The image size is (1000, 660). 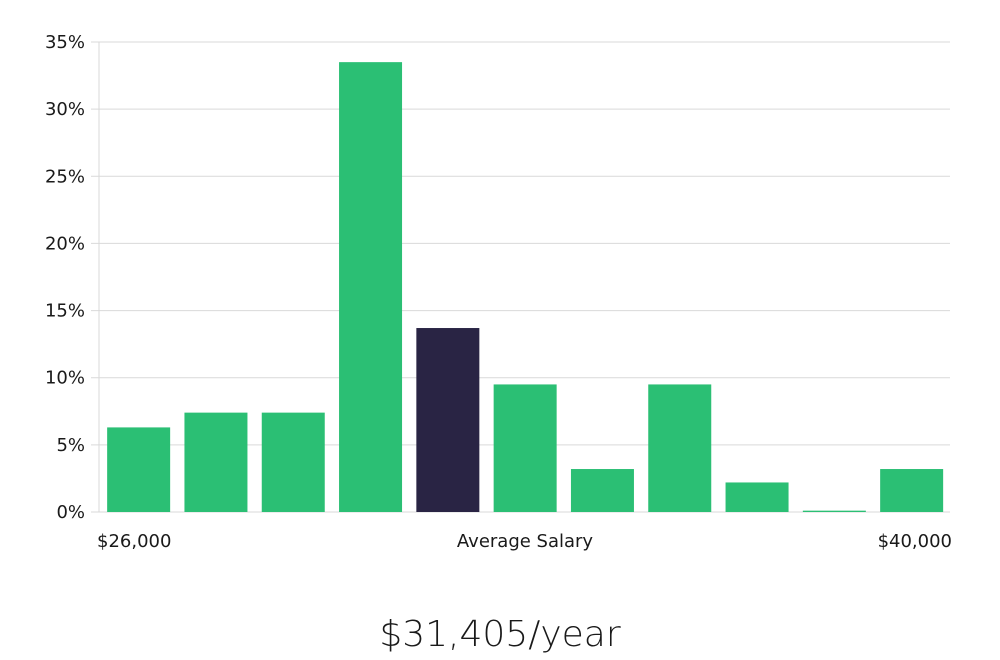 What do you see at coordinates (65, 176) in the screenshot?
I see `y-tick-label: 25%` at bounding box center [65, 176].